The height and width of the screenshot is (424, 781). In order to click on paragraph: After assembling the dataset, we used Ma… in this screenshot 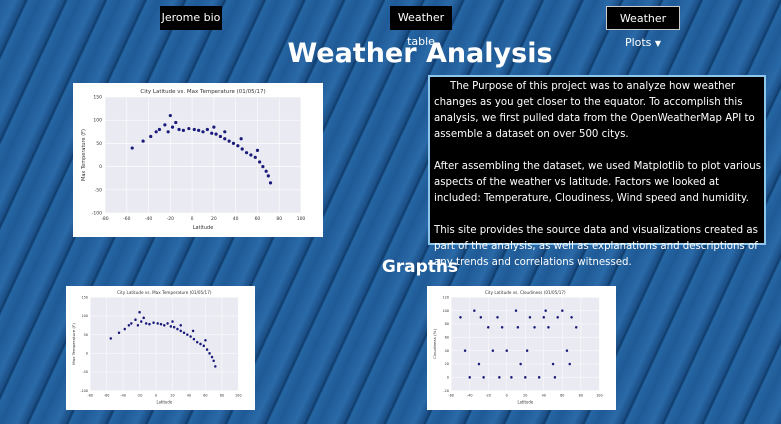, I will do `click(597, 182)`.